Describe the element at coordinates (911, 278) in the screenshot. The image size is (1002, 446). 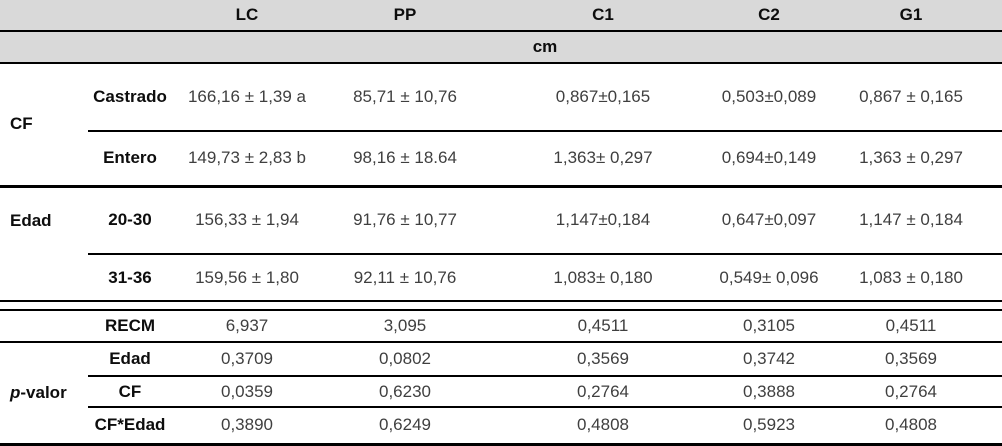
I see `value-31-36-g1: 1,083 ± 0,180` at that location.